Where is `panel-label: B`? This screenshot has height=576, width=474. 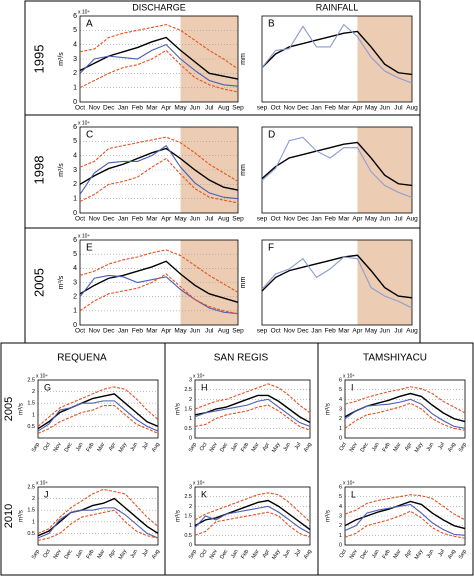
panel-label: B is located at coordinates (271, 24).